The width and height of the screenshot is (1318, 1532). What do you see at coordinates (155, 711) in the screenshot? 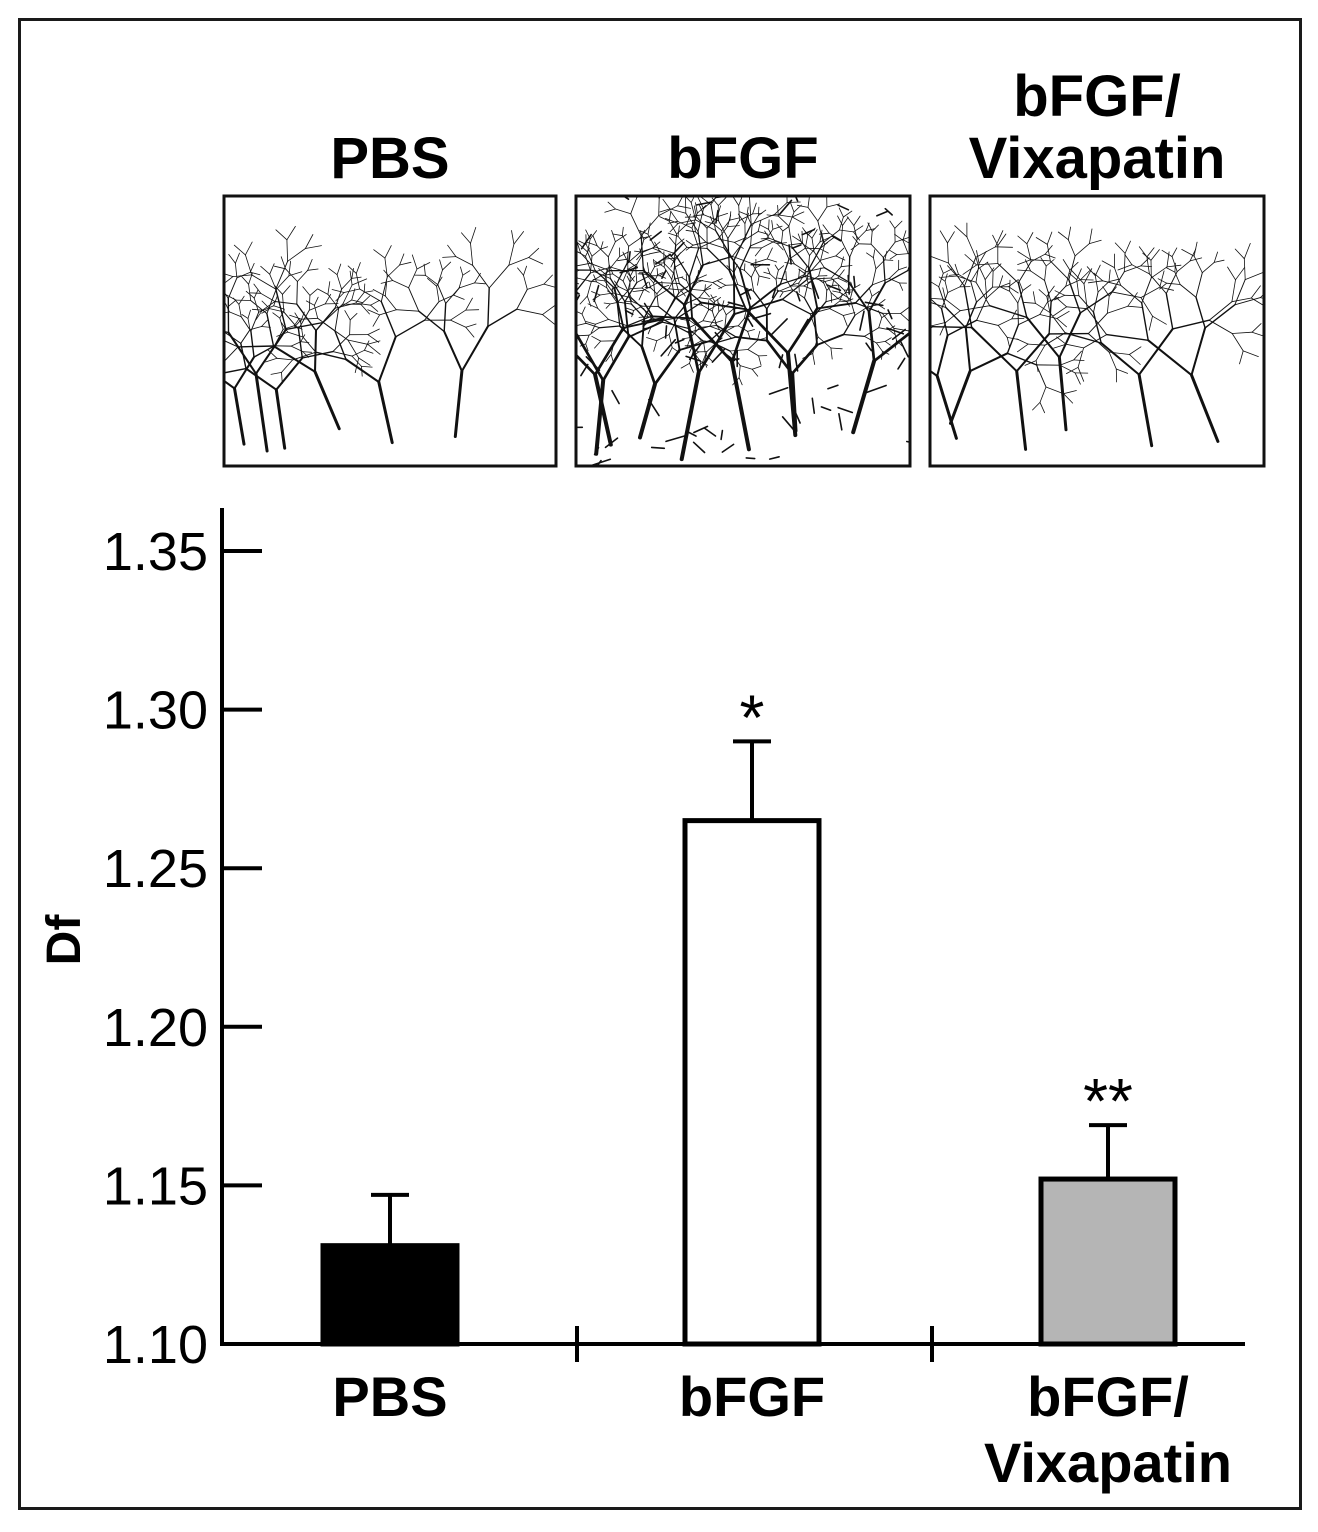
I see `y-tick-label: 1.30` at bounding box center [155, 711].